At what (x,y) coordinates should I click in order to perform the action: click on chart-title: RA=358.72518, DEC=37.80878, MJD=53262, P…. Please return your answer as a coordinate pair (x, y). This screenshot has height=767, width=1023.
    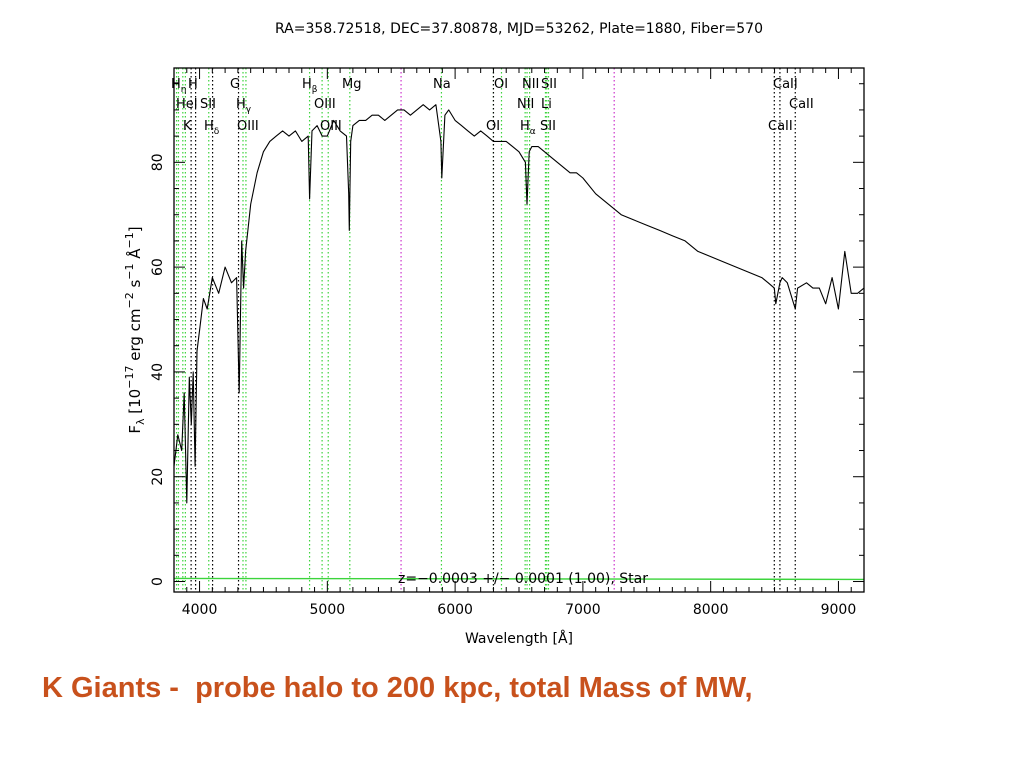
    Looking at the image, I should click on (519, 29).